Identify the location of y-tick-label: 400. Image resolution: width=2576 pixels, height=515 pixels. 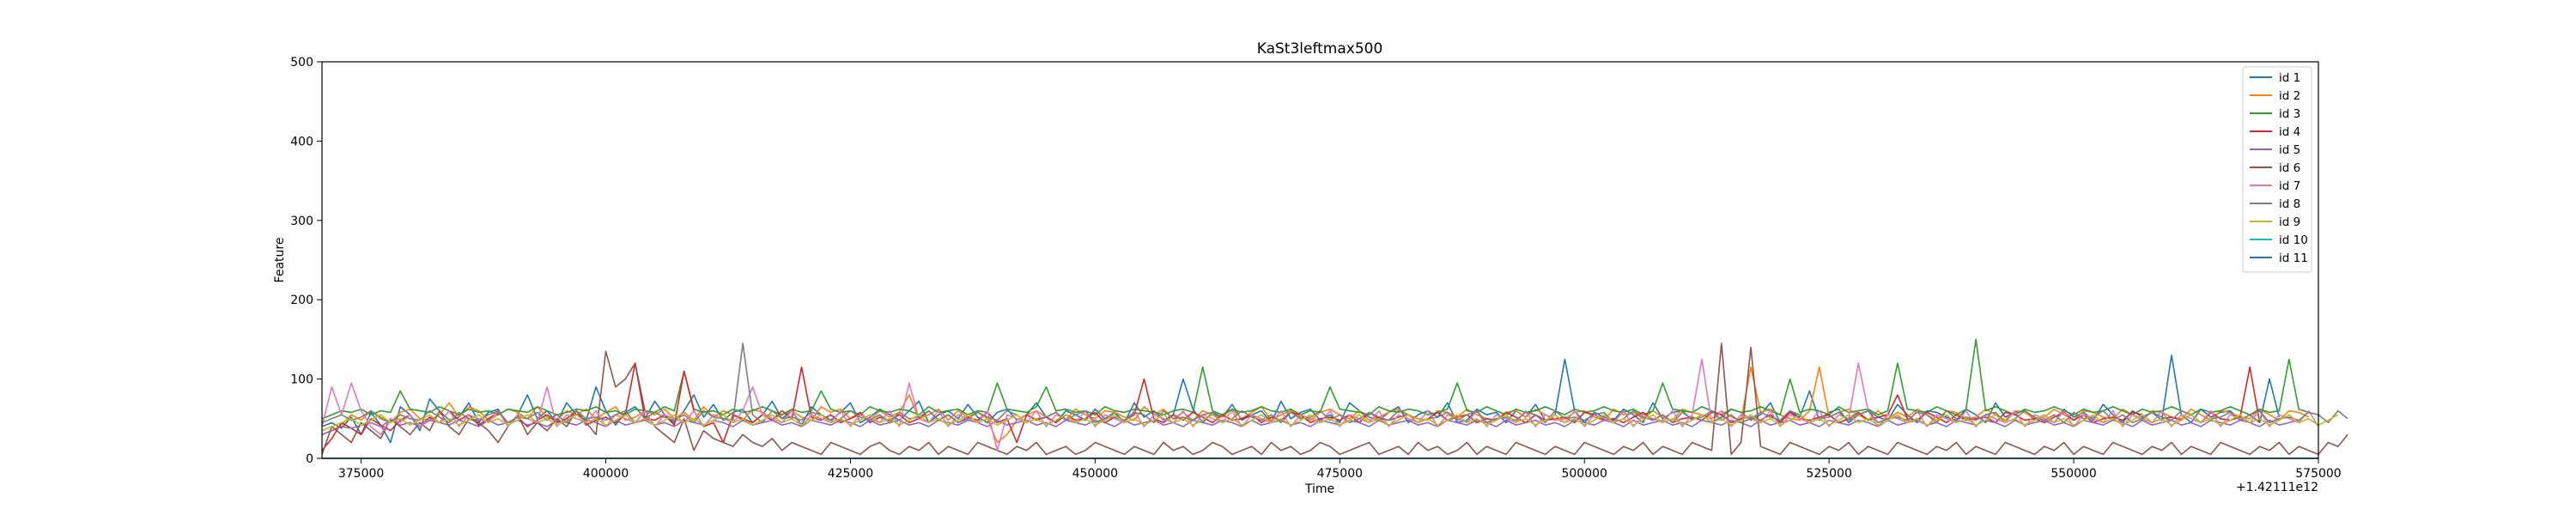
(301, 141).